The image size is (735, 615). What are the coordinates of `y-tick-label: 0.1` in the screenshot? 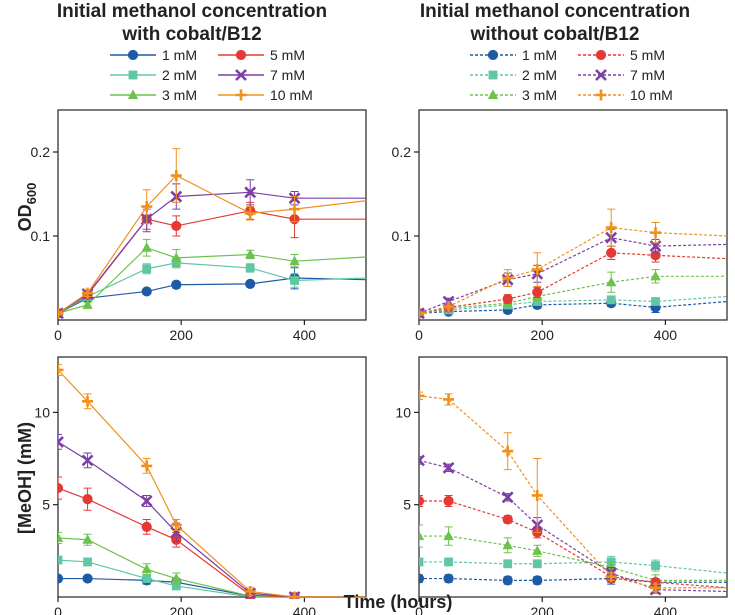 It's located at (41, 236).